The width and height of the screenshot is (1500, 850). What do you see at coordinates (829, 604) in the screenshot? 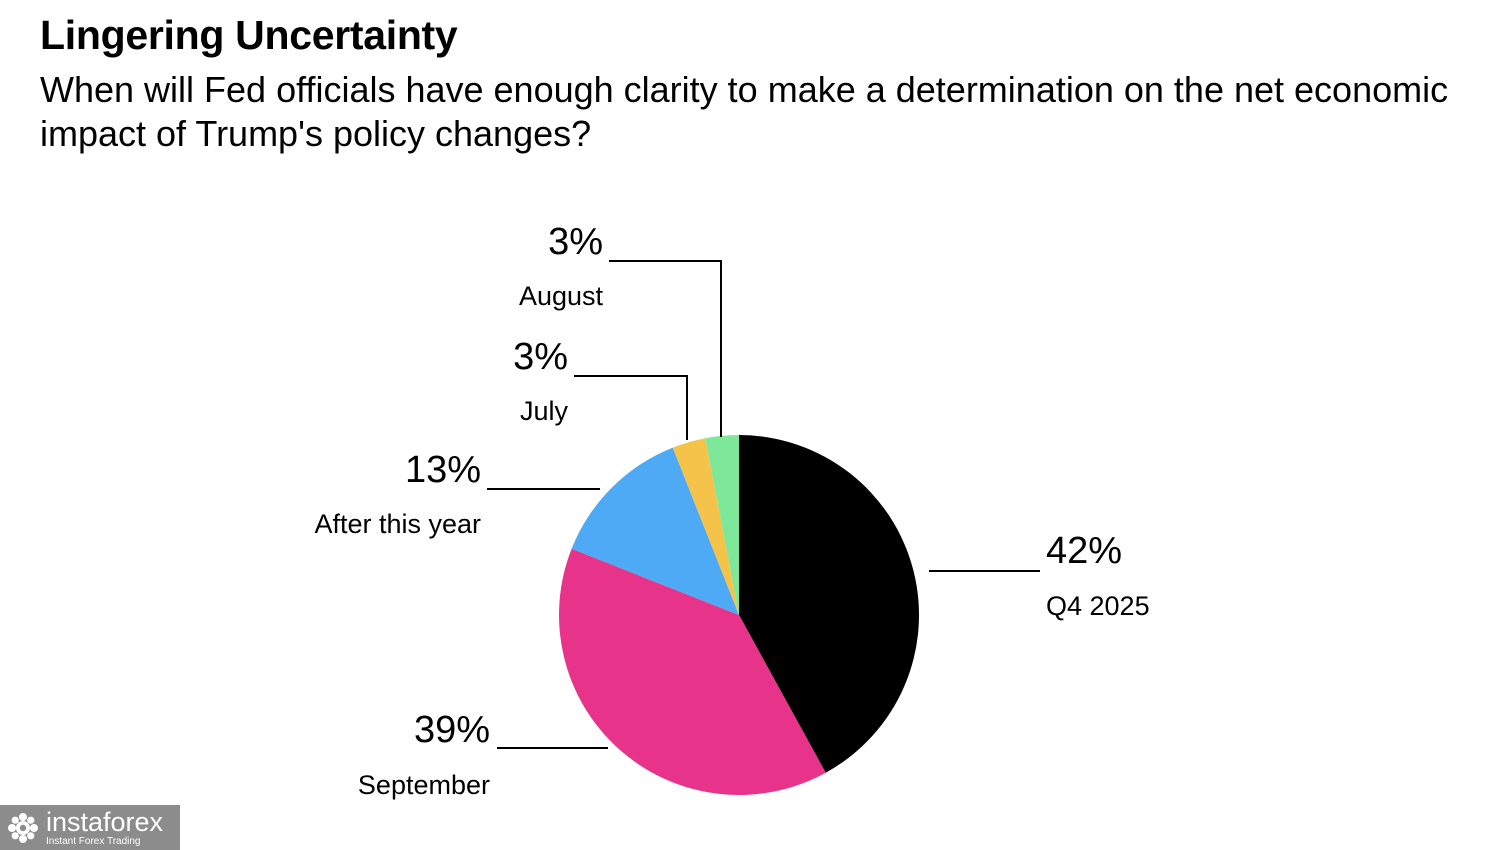
I see `pie-slice-q4-2025` at bounding box center [829, 604].